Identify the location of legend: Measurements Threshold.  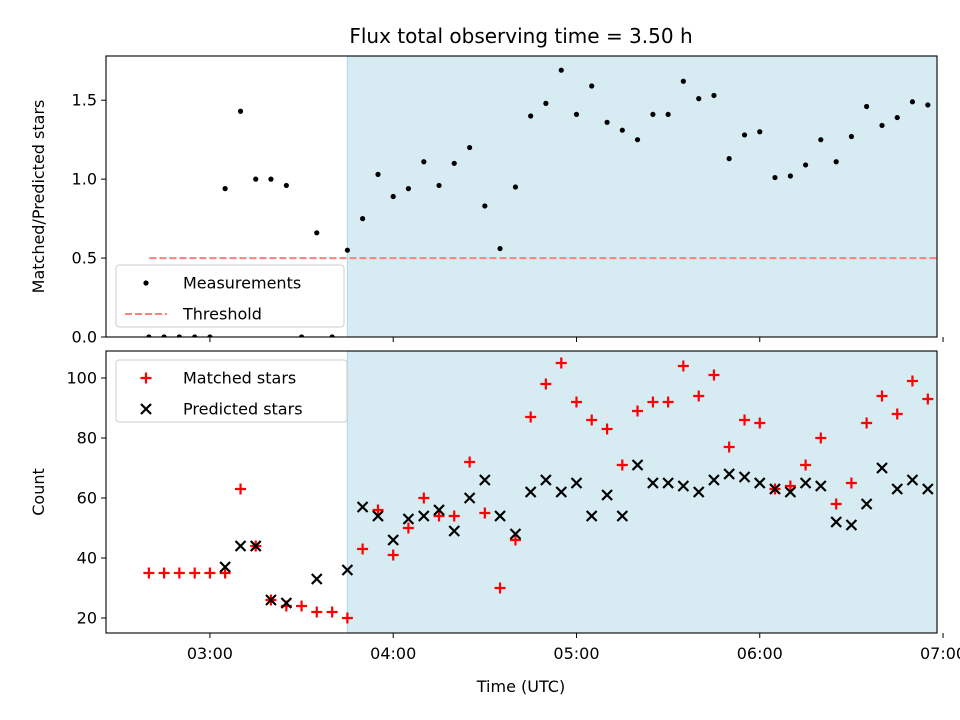
(230, 296).